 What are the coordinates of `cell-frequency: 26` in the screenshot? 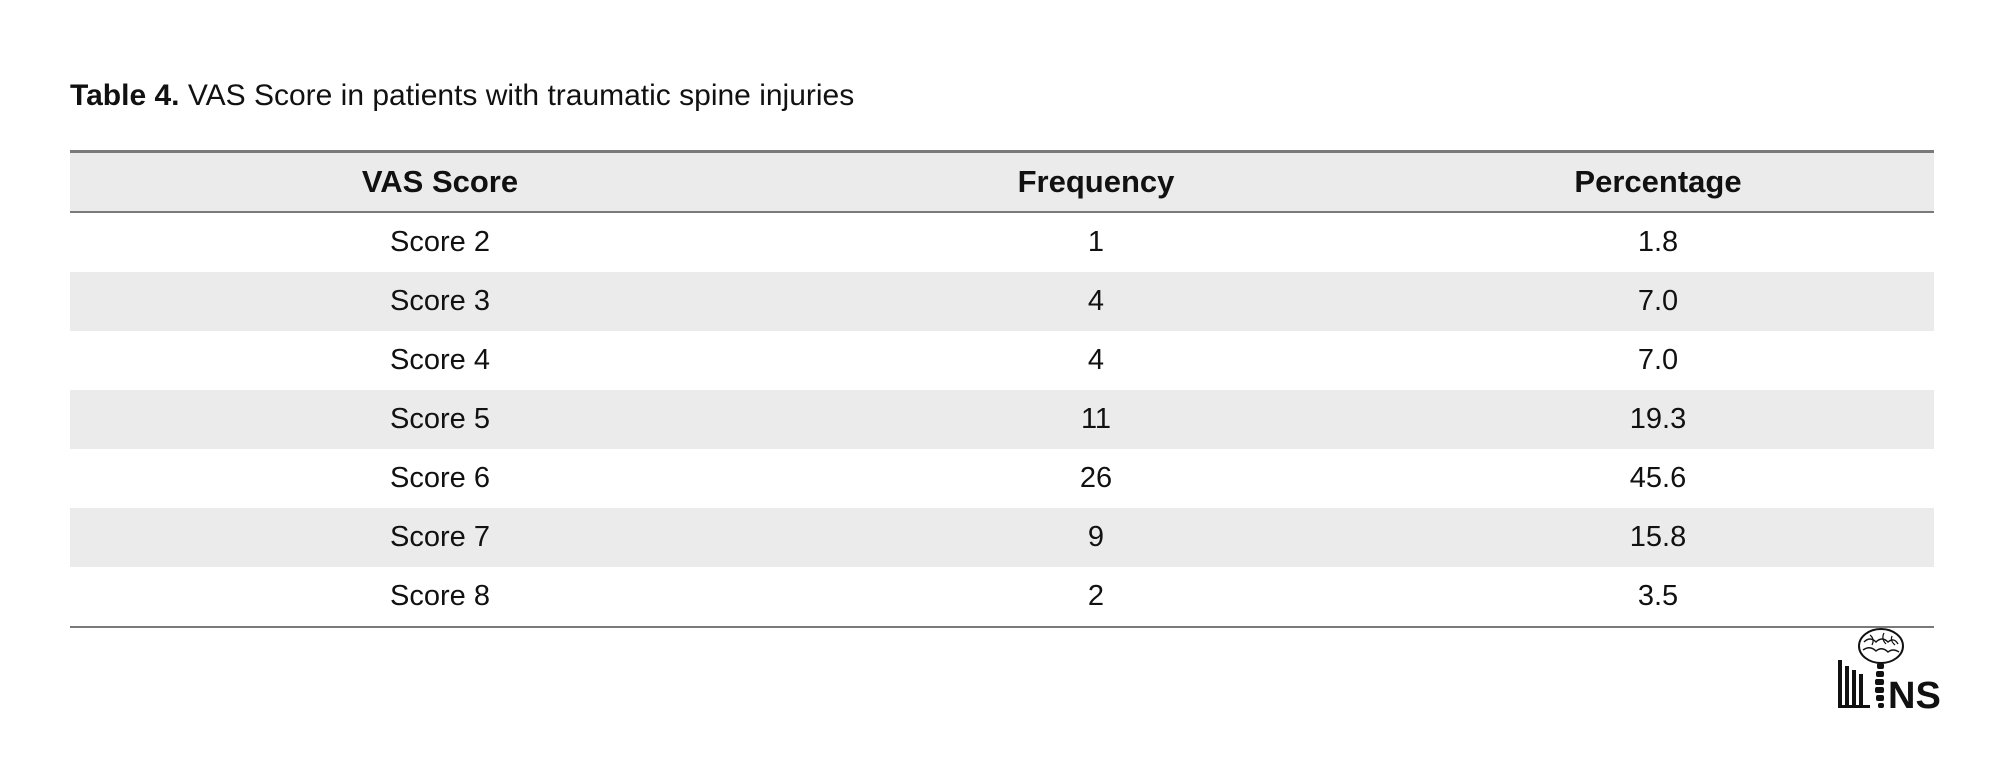 It's located at (1096, 478).